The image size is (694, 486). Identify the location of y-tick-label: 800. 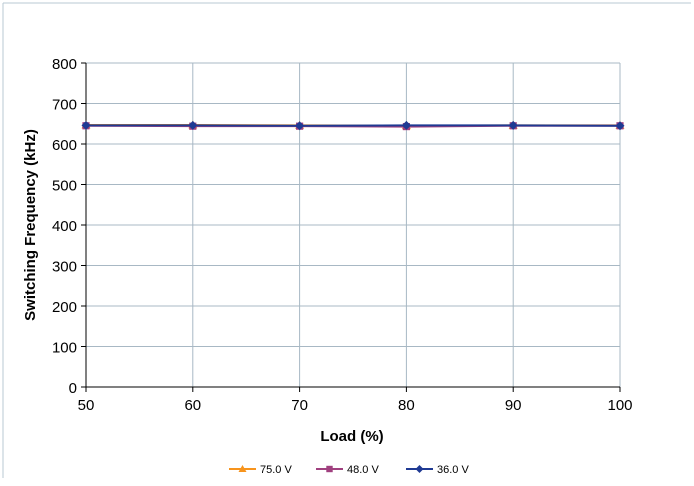
(64, 64).